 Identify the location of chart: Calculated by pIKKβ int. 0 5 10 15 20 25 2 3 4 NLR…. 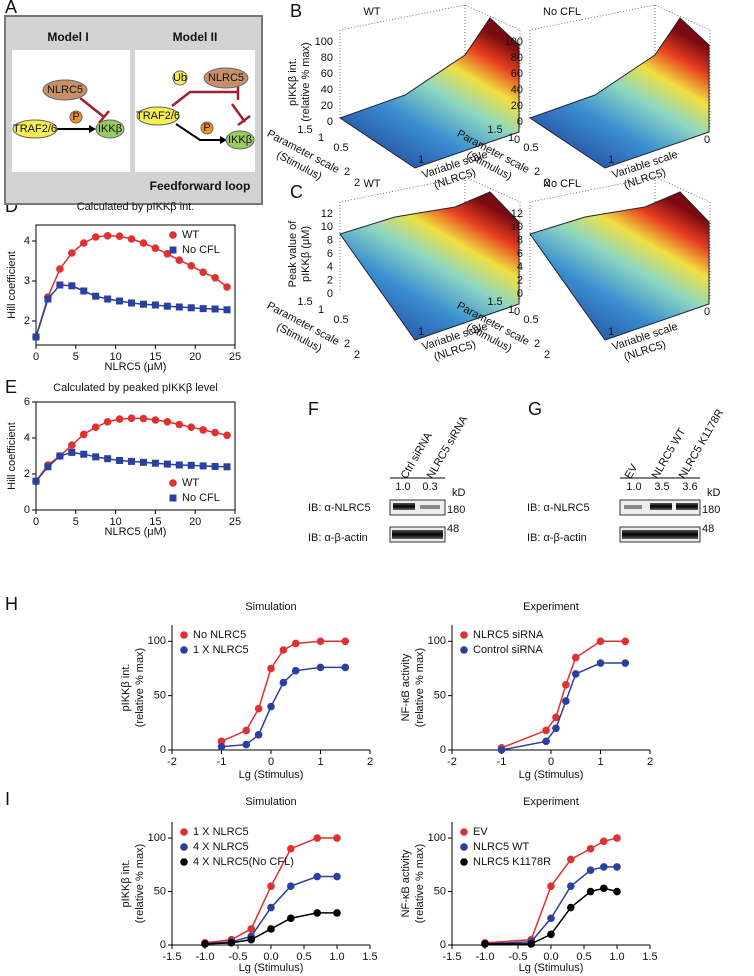
(123, 287).